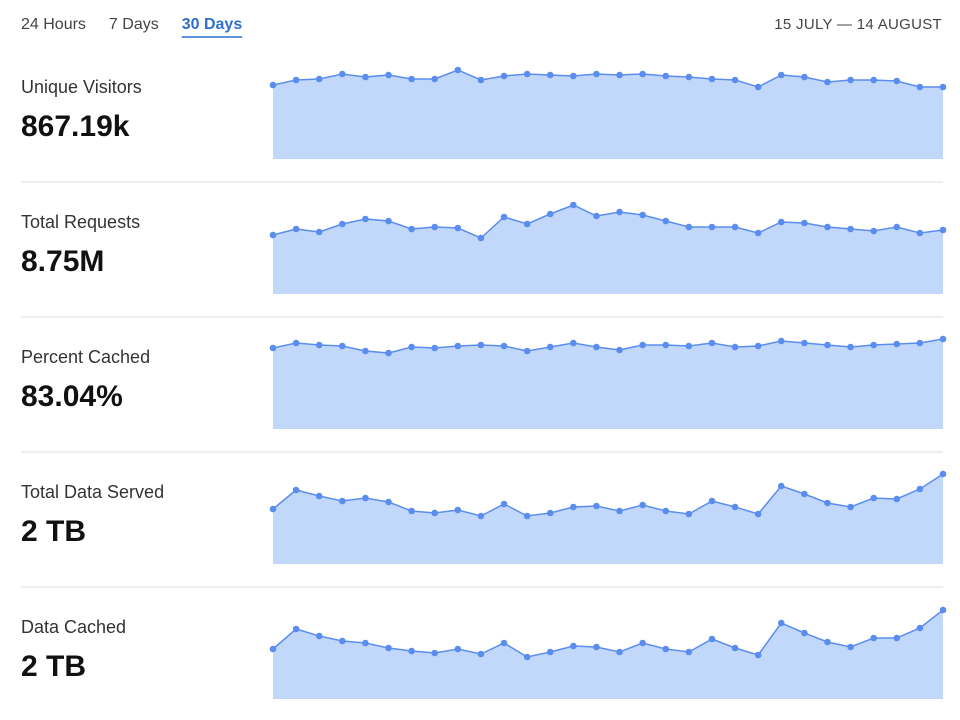  What do you see at coordinates (80, 222) in the screenshot?
I see `metric-label: Total Requests` at bounding box center [80, 222].